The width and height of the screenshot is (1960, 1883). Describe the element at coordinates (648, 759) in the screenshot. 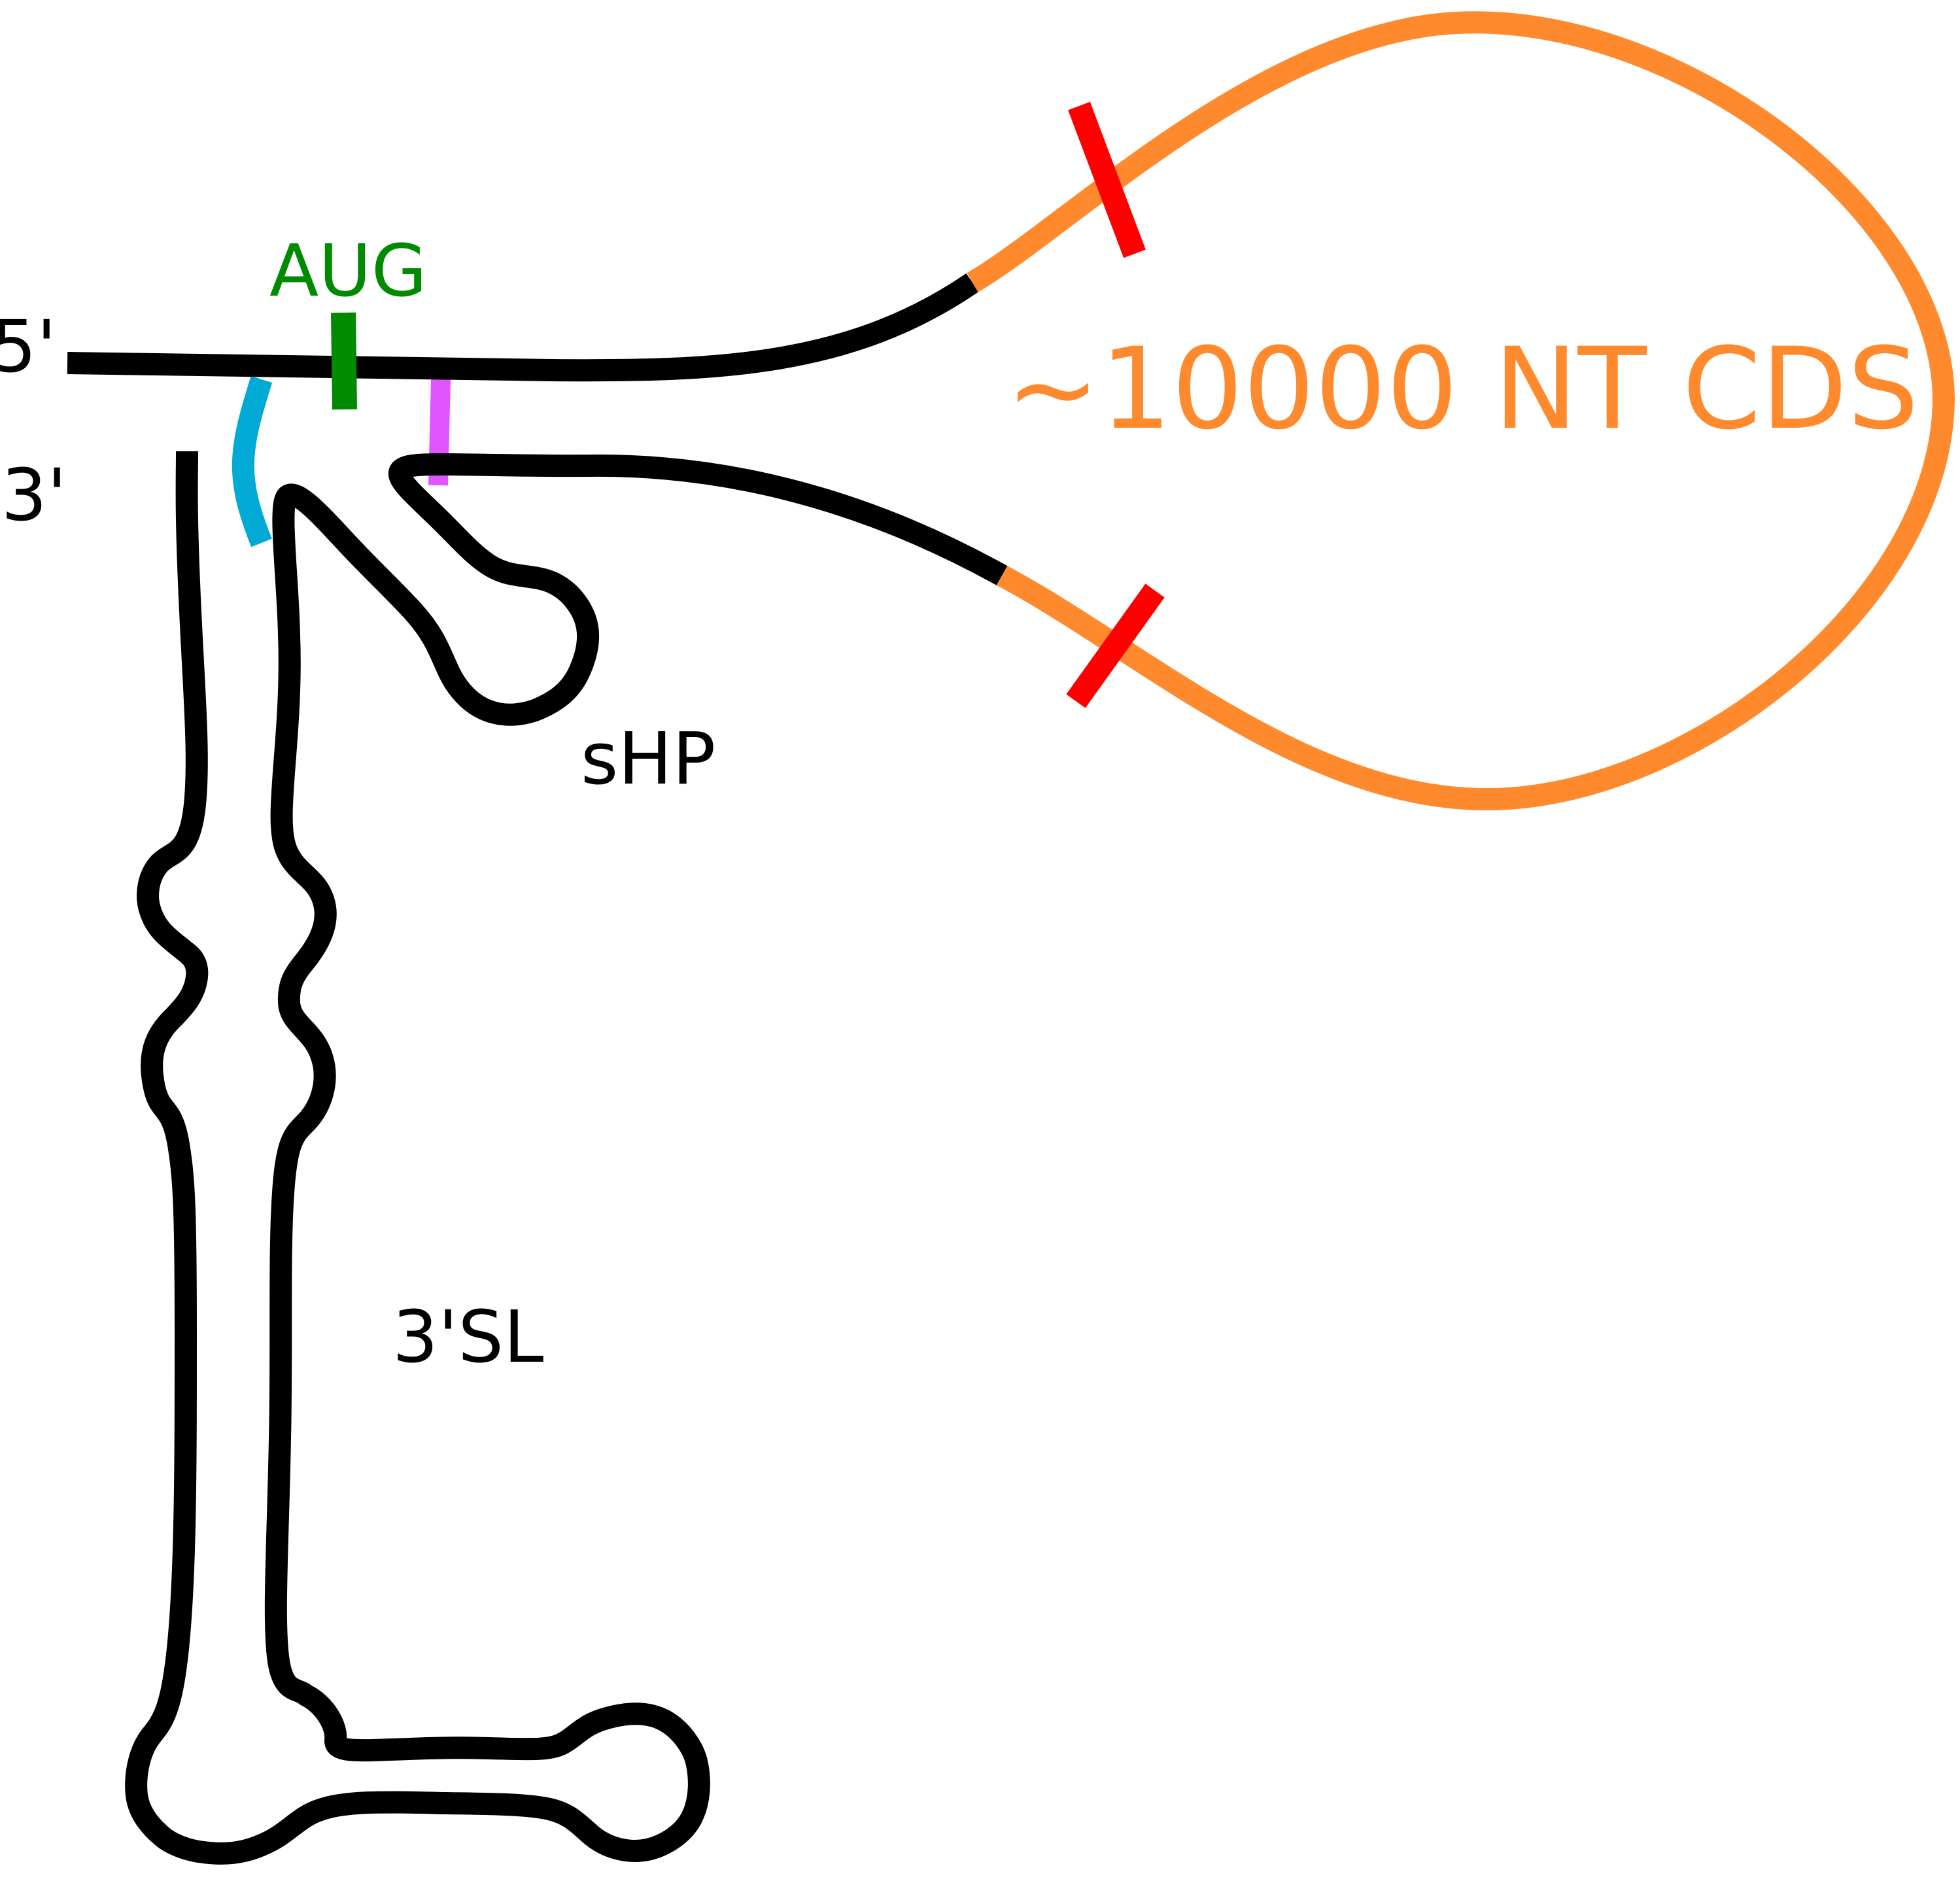

I see `shp-label: sHP` at that location.